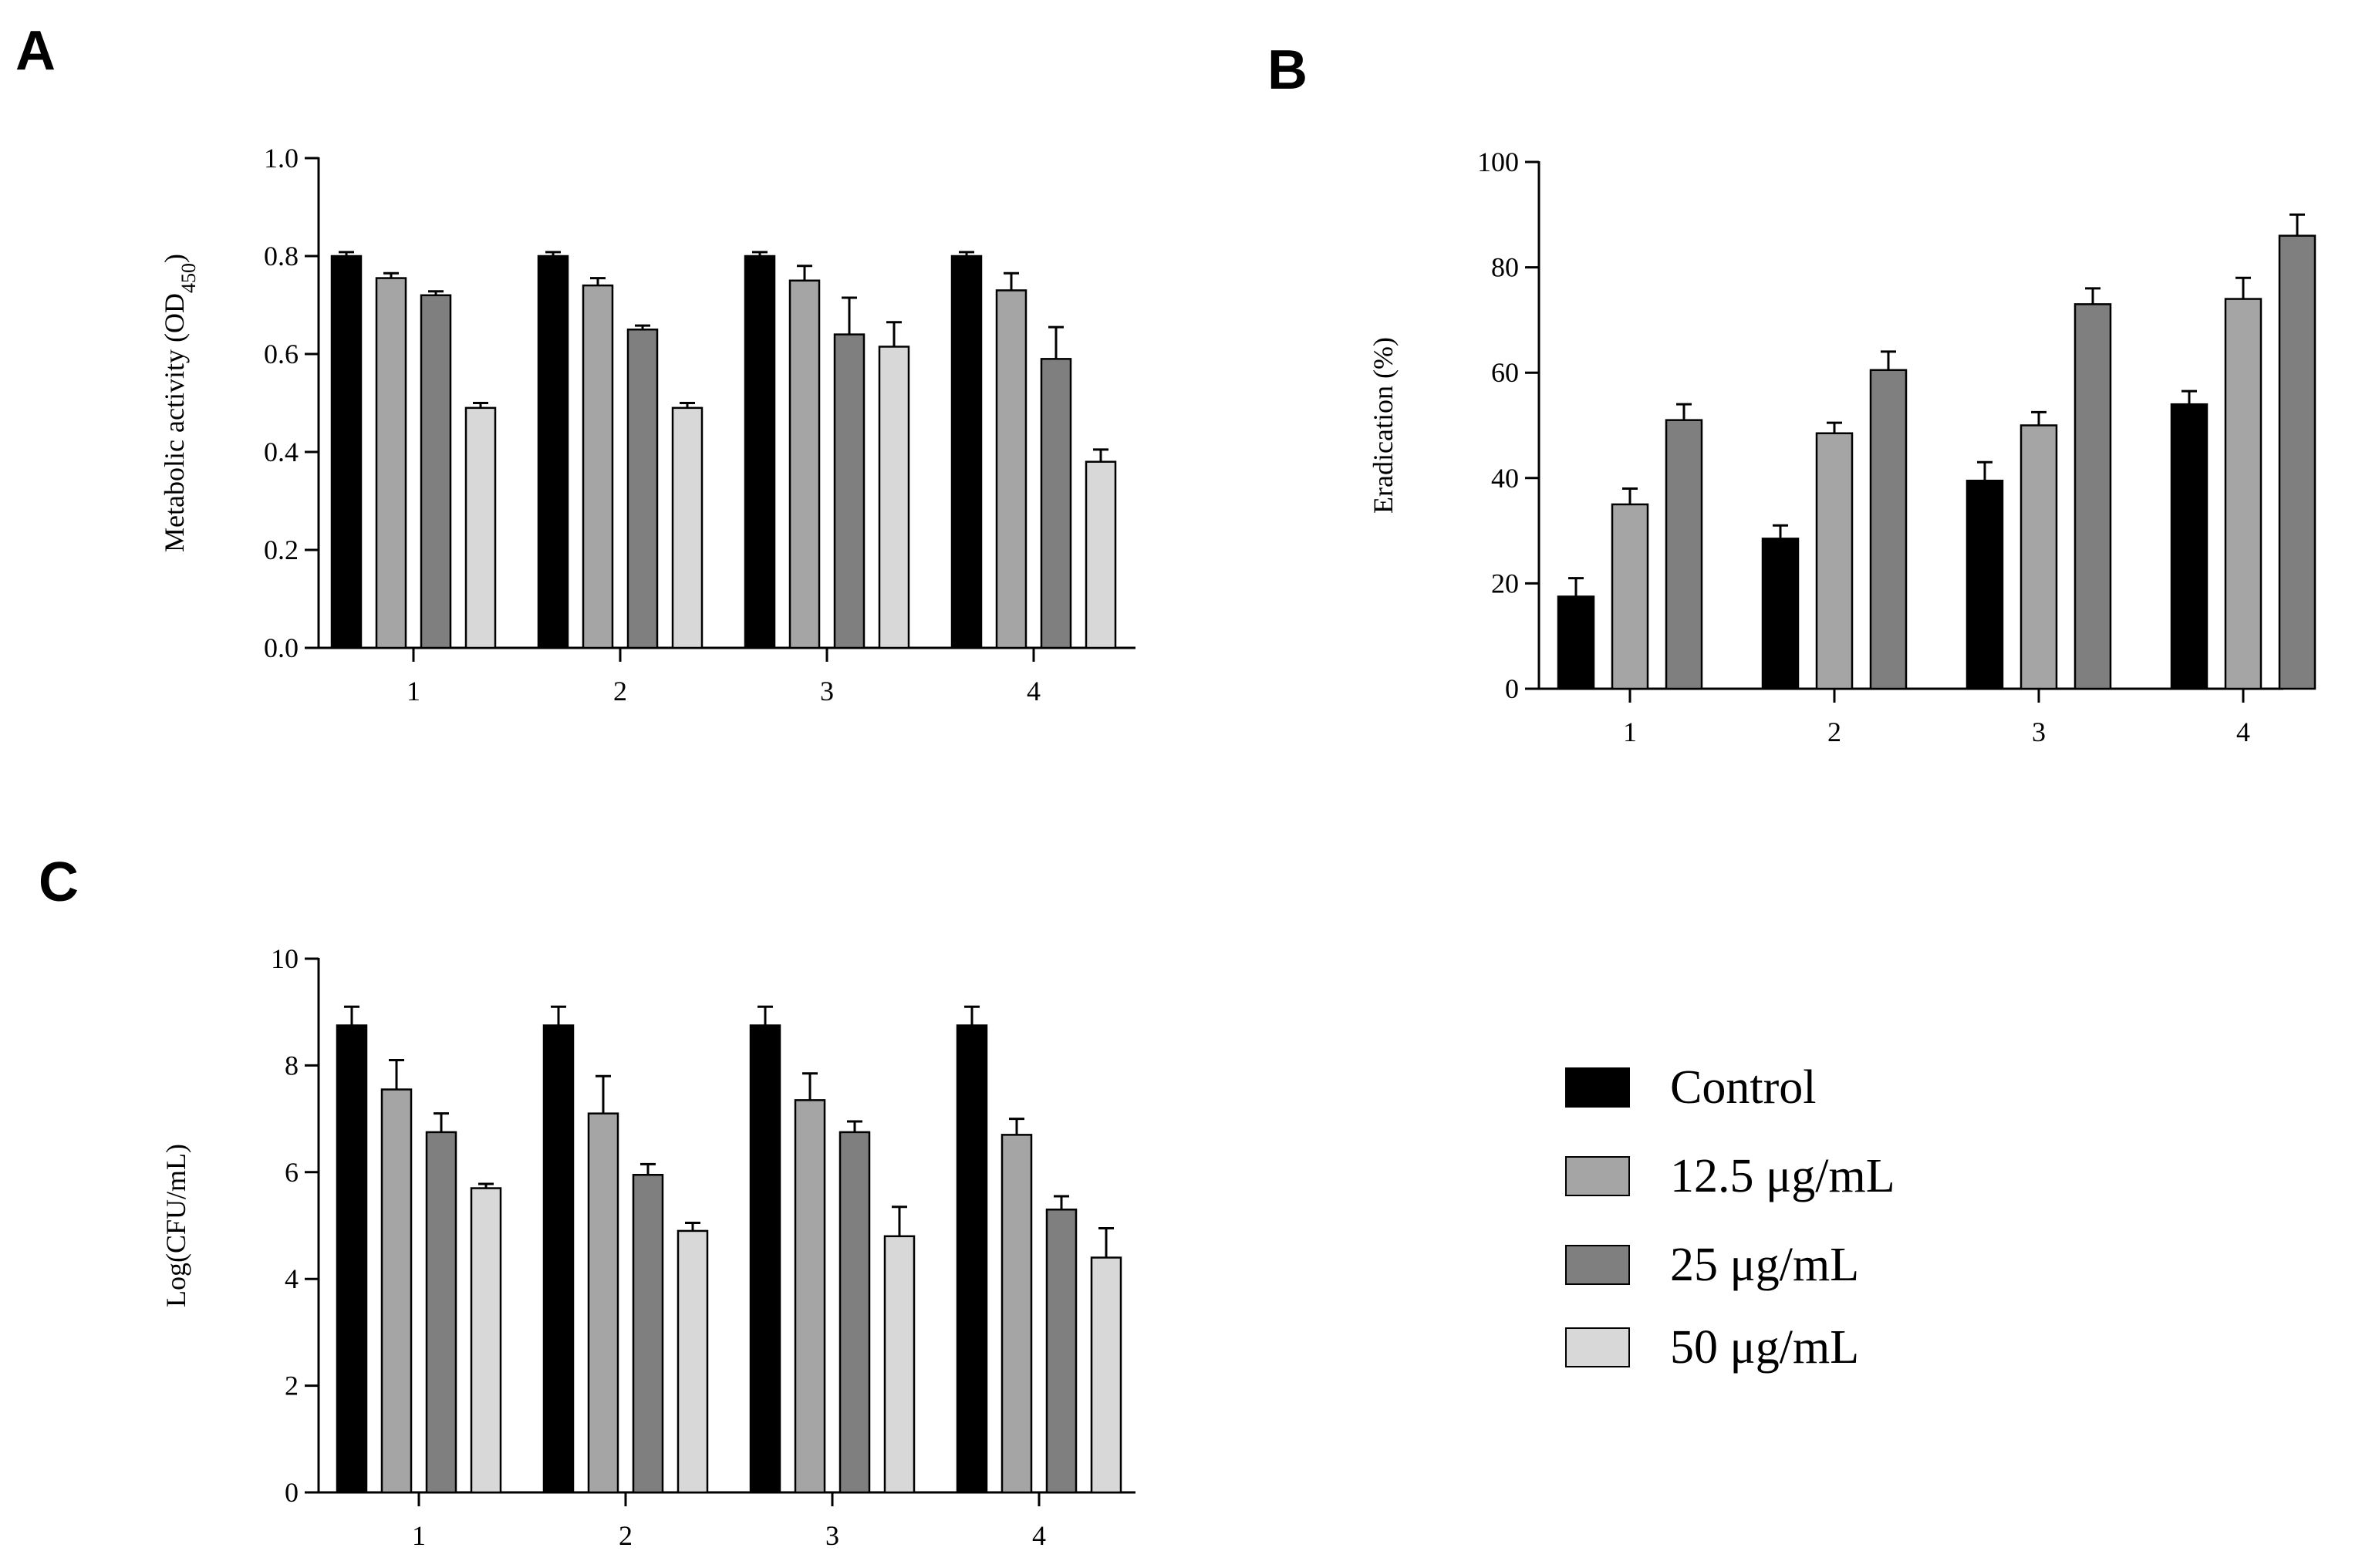 The width and height of the screenshot is (2362, 1568). I want to click on legend-swatch-control, so click(1597, 1087).